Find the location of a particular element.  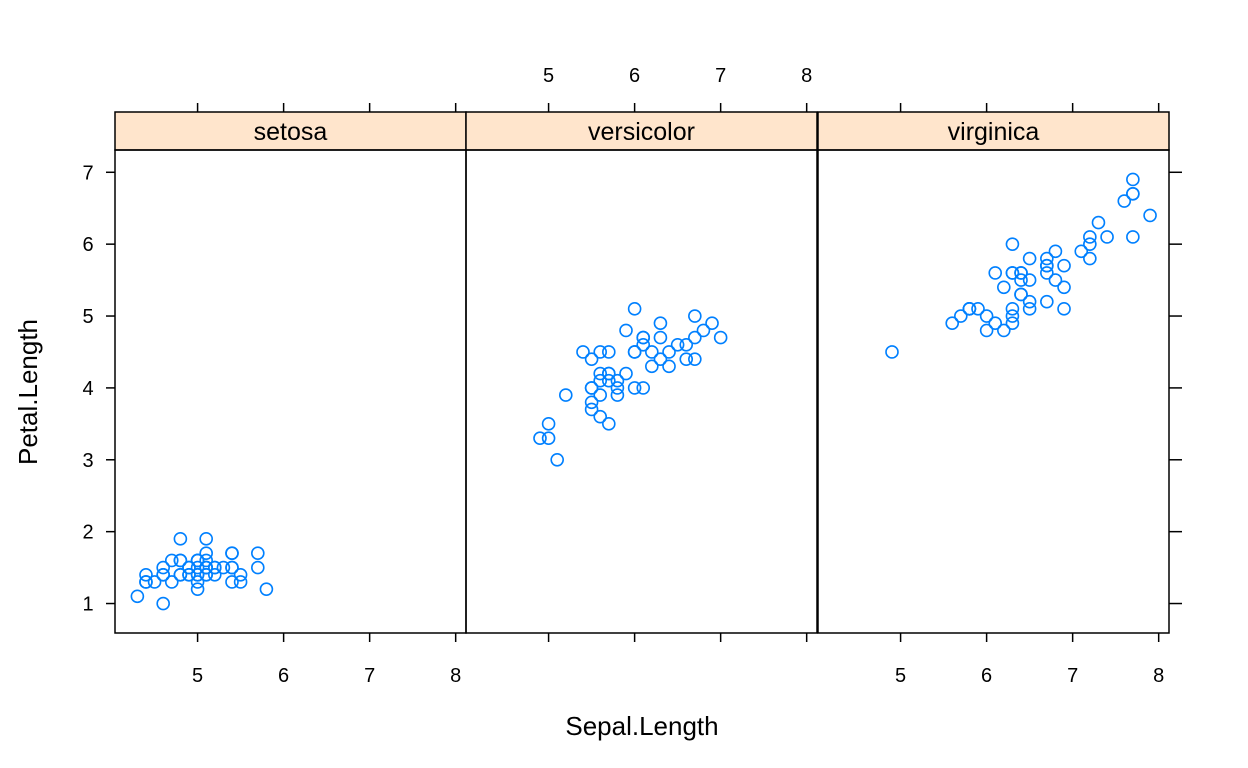

y-tick-label: 4 is located at coordinates (87, 389).